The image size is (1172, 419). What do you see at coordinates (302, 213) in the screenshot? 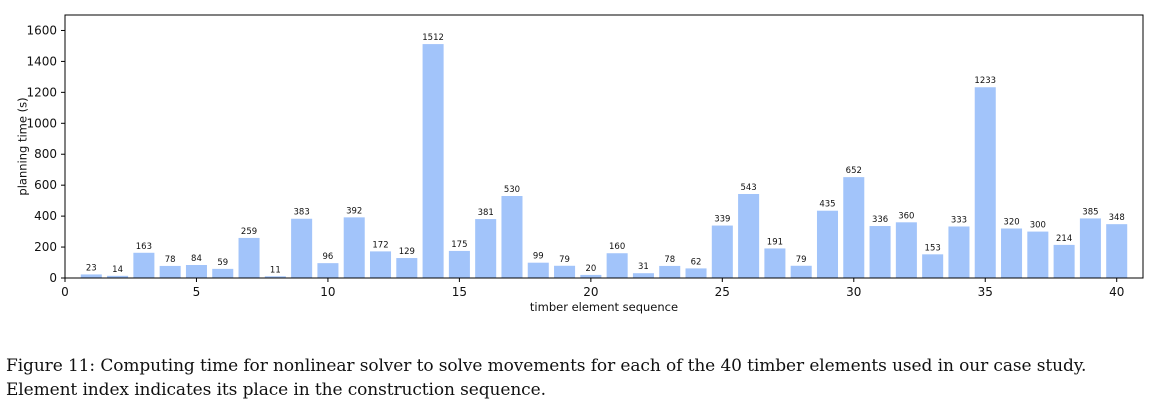
I see `bar-value-label: 383` at bounding box center [302, 213].